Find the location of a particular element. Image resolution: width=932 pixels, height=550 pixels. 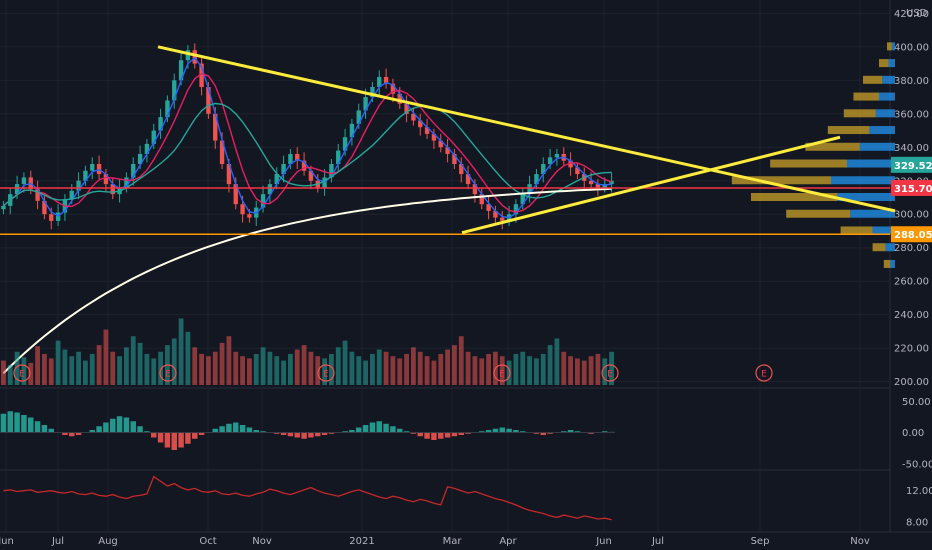

price-tick-label: 380.00 is located at coordinates (911, 81).